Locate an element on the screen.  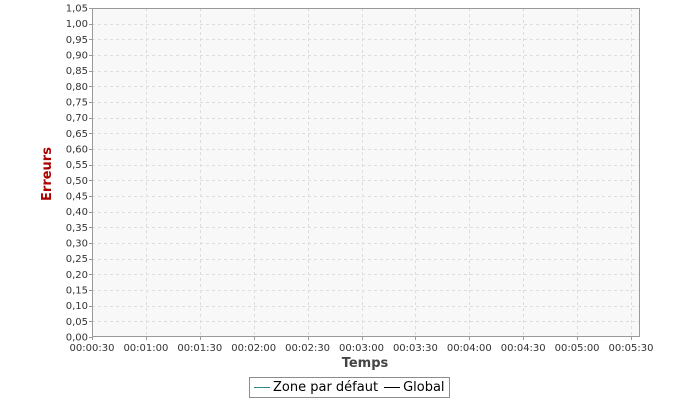
x-tick-label: 00:04:30 is located at coordinates (523, 348).